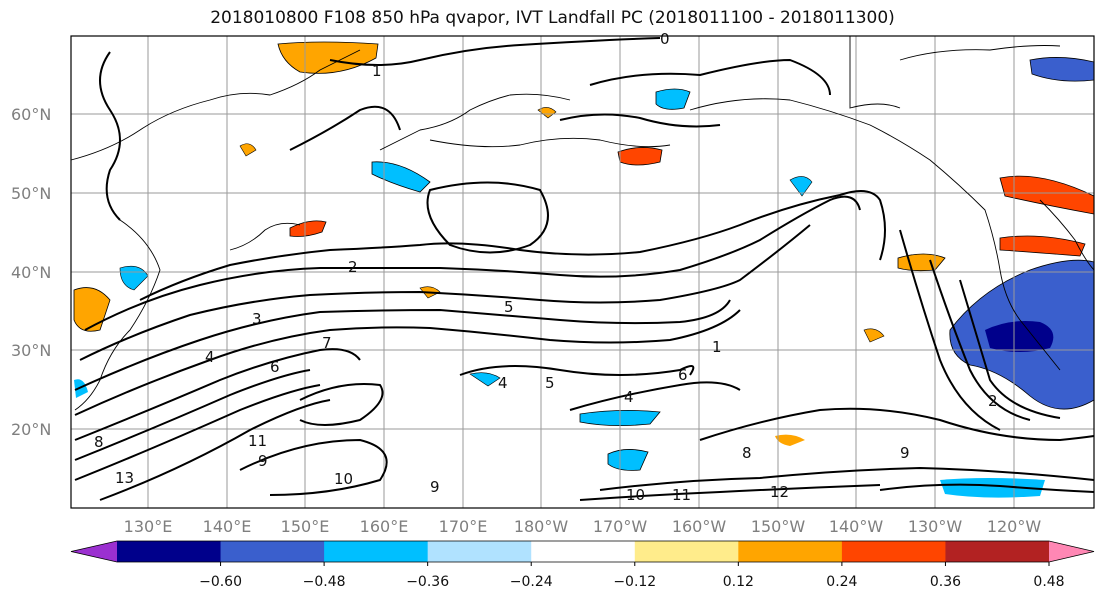 This screenshot has height=601, width=1105. What do you see at coordinates (220, 582) in the screenshot?
I see `colorbar-tick-label: −0.60` at bounding box center [220, 582].